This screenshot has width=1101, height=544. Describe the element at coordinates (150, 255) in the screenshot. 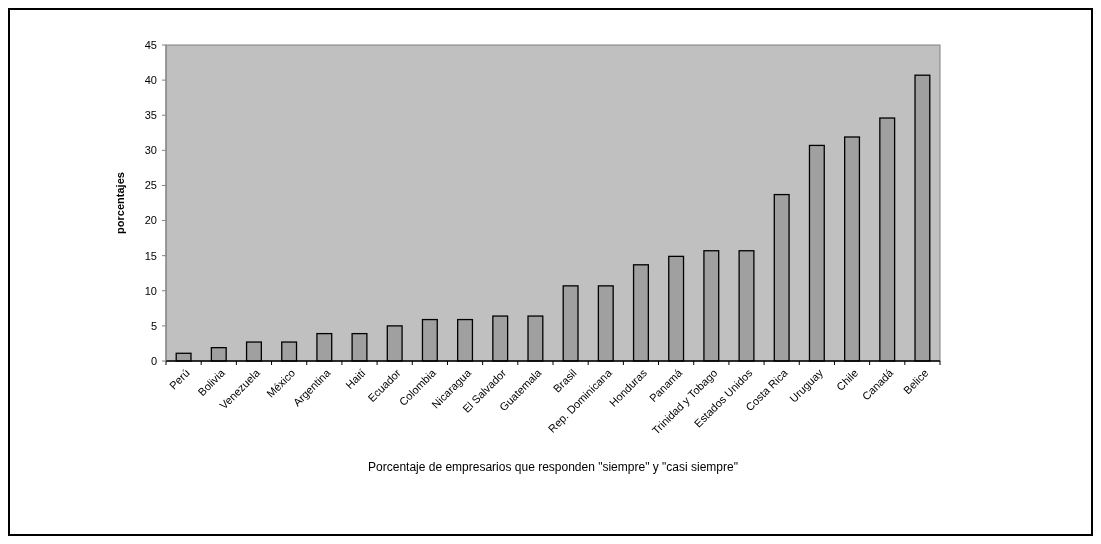

I see `y-tick-label: 15` at that location.